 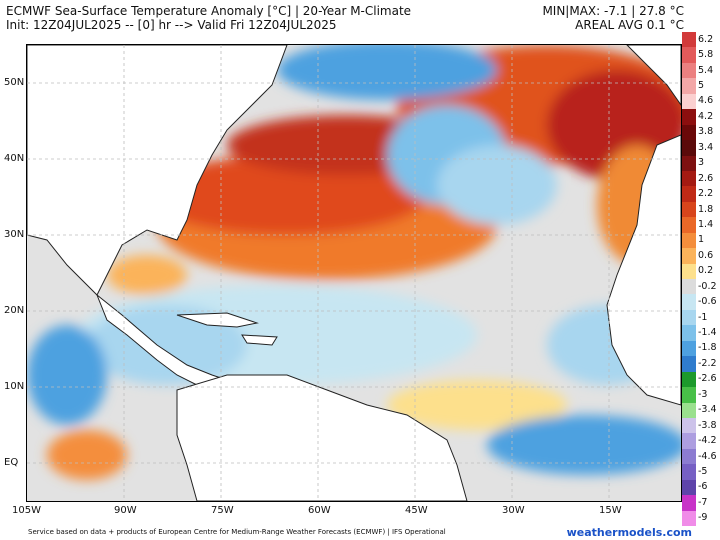 What do you see at coordinates (707, 286) in the screenshot?
I see `colorbar-tick-label: -0.2` at bounding box center [707, 286].